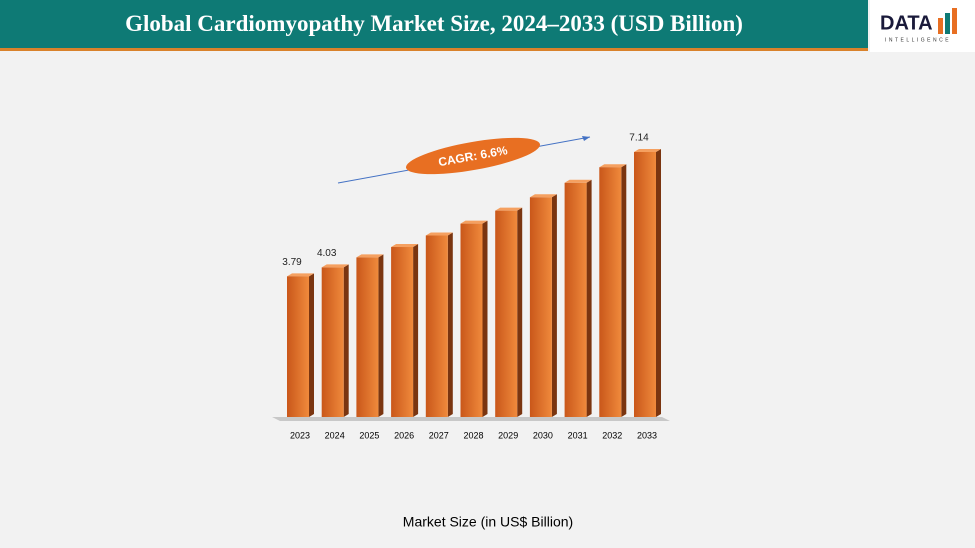  Describe the element at coordinates (439, 435) in the screenshot. I see `x-tick-label: 2027` at that location.